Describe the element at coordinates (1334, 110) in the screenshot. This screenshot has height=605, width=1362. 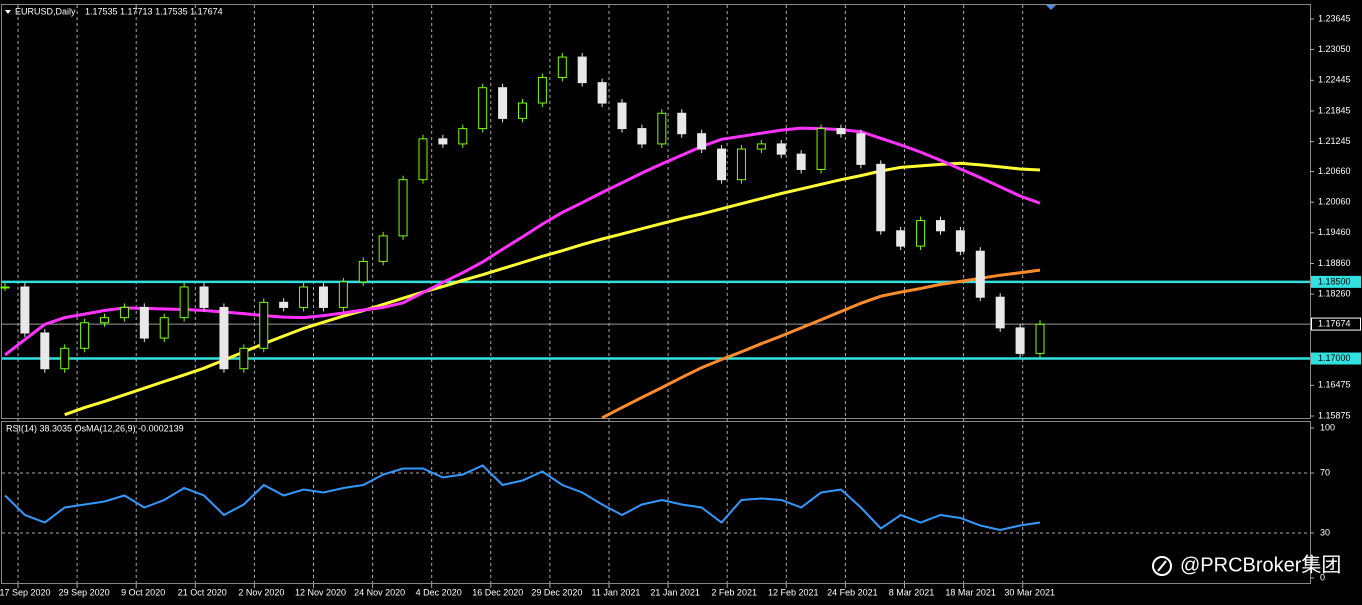
I see `price-tick-label: 1.21845` at that location.